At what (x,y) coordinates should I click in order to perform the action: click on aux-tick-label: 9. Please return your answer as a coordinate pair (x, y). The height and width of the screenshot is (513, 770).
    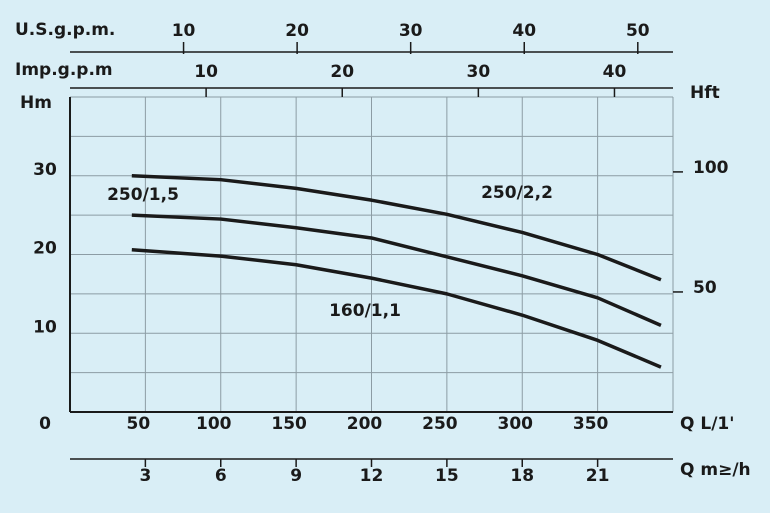
    Looking at the image, I should click on (296, 476).